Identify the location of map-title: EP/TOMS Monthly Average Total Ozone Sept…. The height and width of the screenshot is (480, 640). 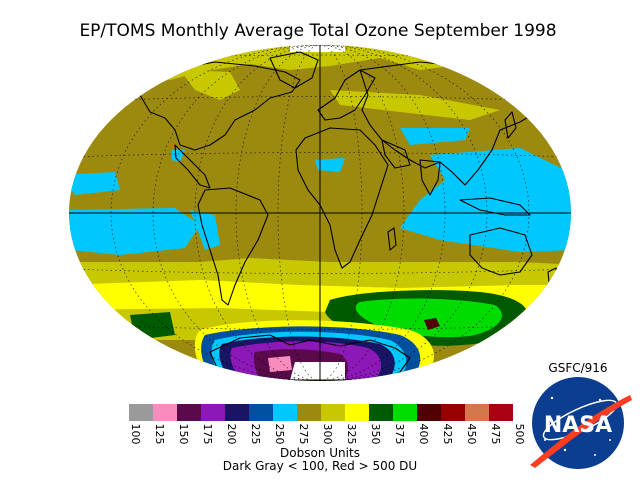
(317, 31).